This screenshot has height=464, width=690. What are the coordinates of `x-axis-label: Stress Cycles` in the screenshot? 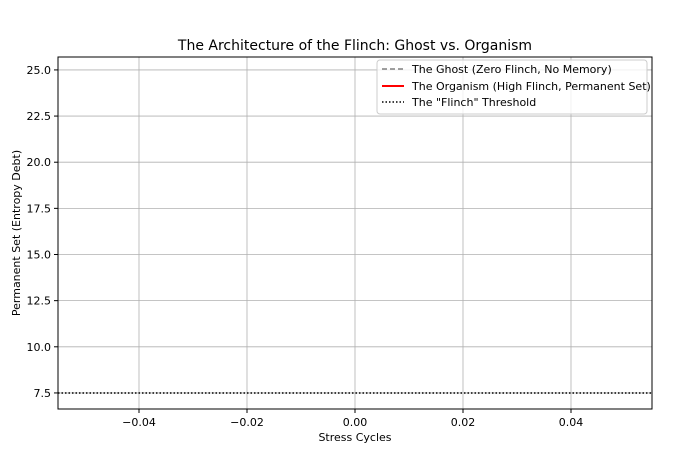 It's located at (354, 437).